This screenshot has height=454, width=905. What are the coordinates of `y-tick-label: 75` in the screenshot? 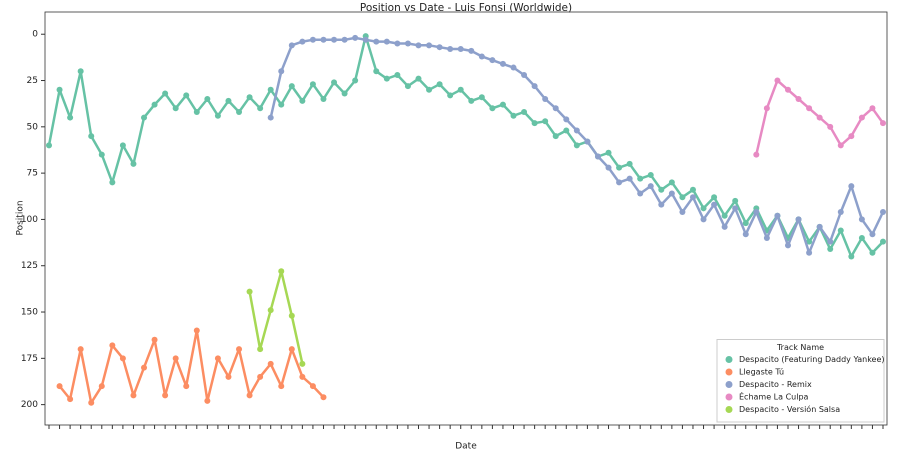 It's located at (32, 174).